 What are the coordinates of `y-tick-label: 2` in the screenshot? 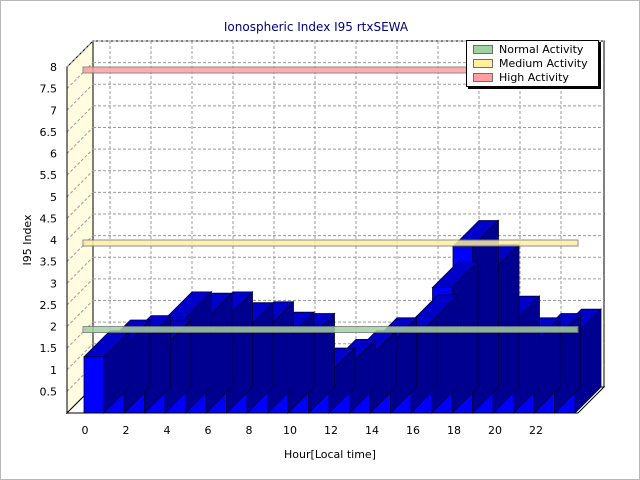 It's located at (53, 327).